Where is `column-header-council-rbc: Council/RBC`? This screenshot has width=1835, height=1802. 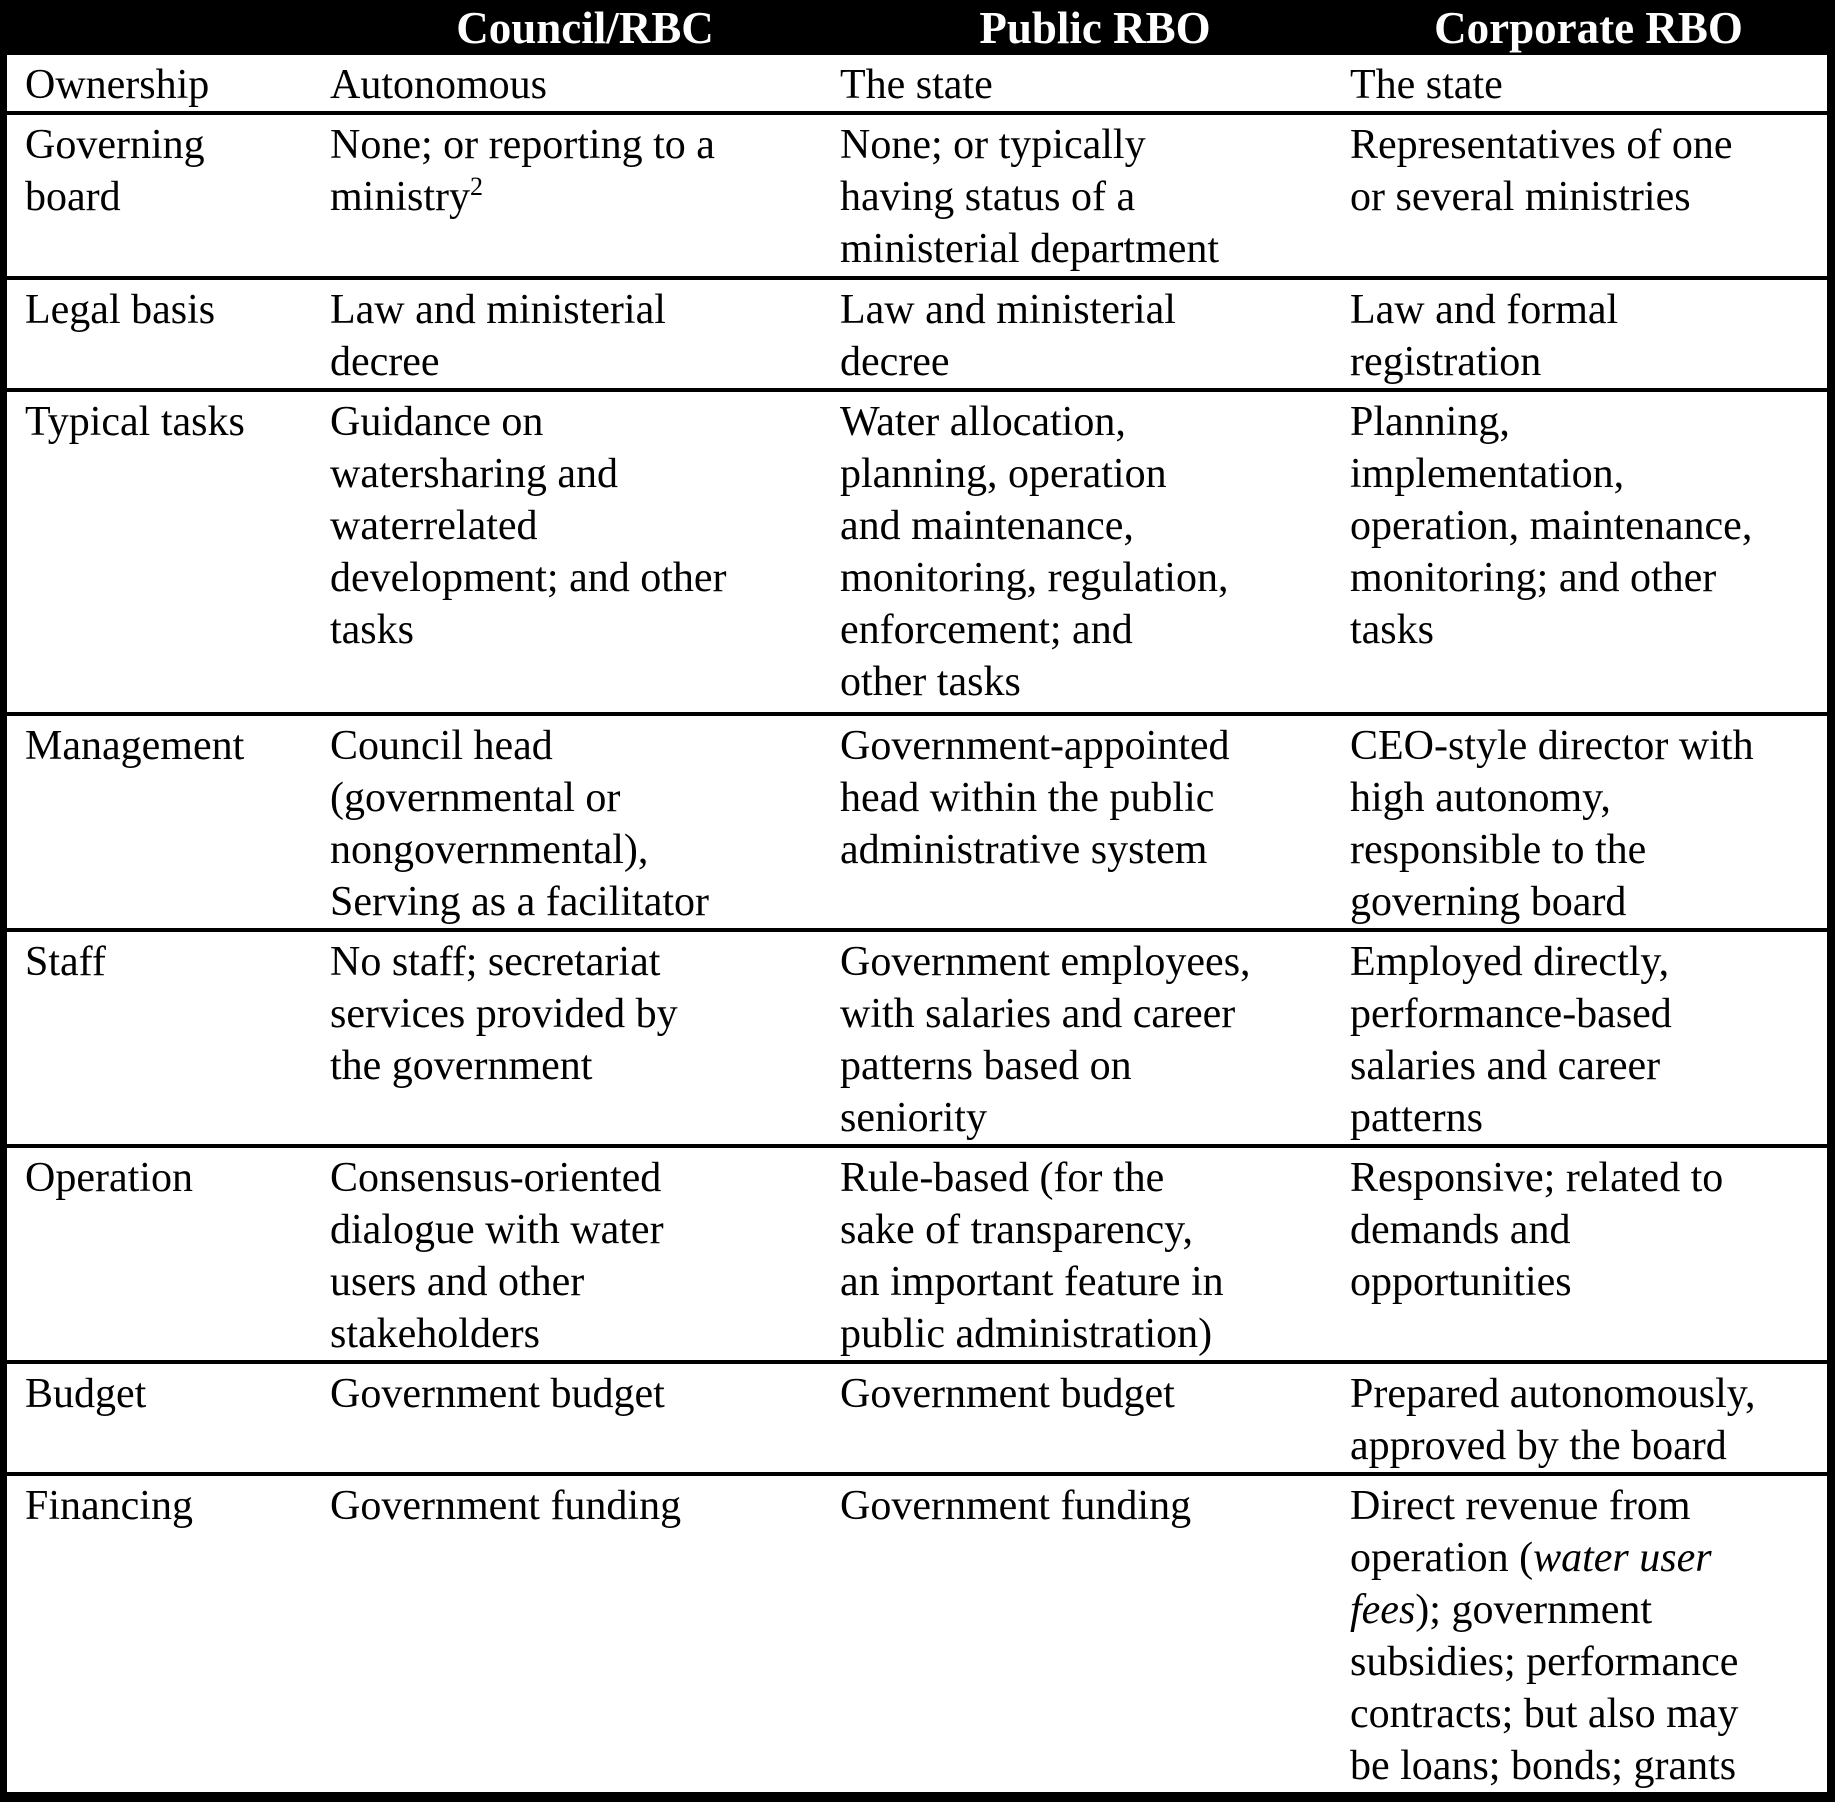 column-header-council-rbc: Council/RBC is located at coordinates (585, 27).